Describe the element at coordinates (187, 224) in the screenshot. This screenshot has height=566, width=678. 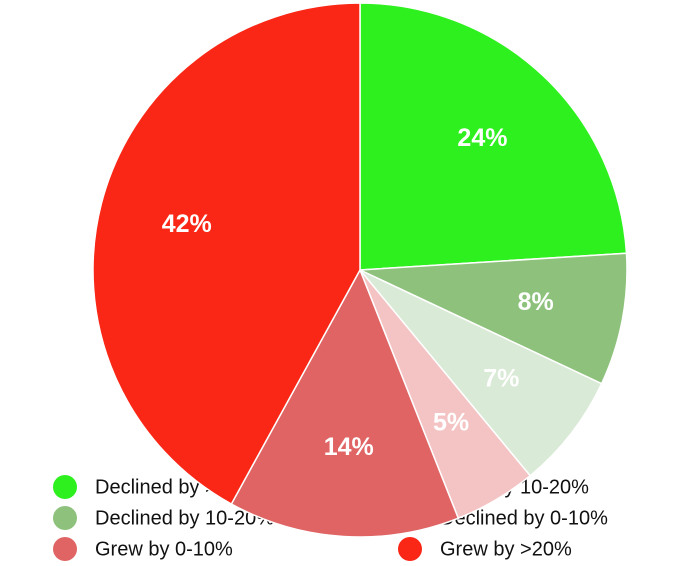
I see `slice-label: 42%` at that location.